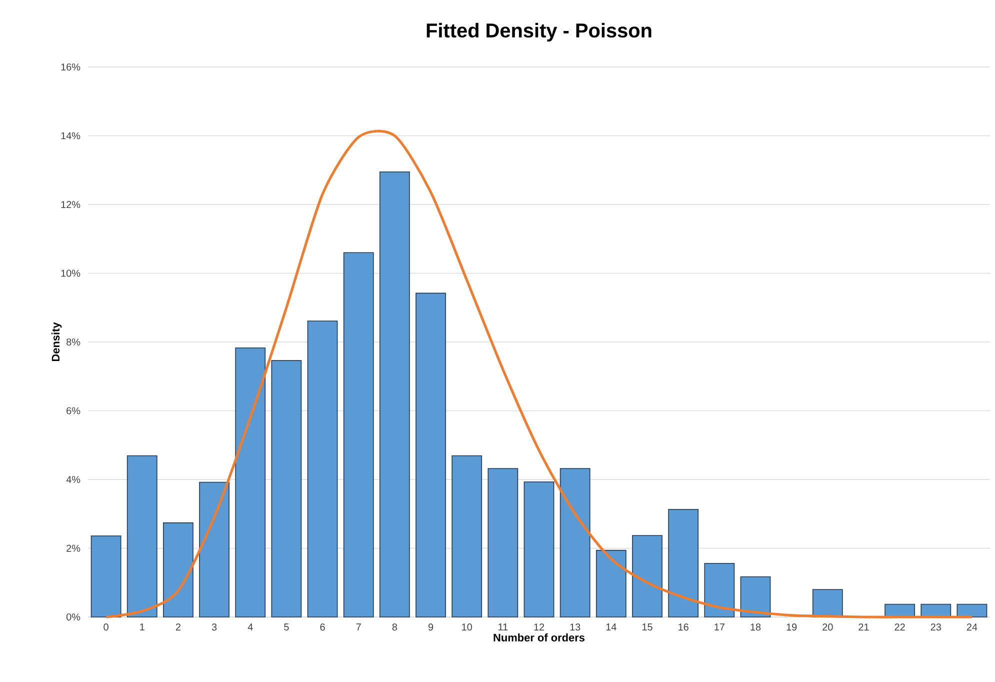  Describe the element at coordinates (70, 67) in the screenshot. I see `y-tick-label: 16%` at that location.